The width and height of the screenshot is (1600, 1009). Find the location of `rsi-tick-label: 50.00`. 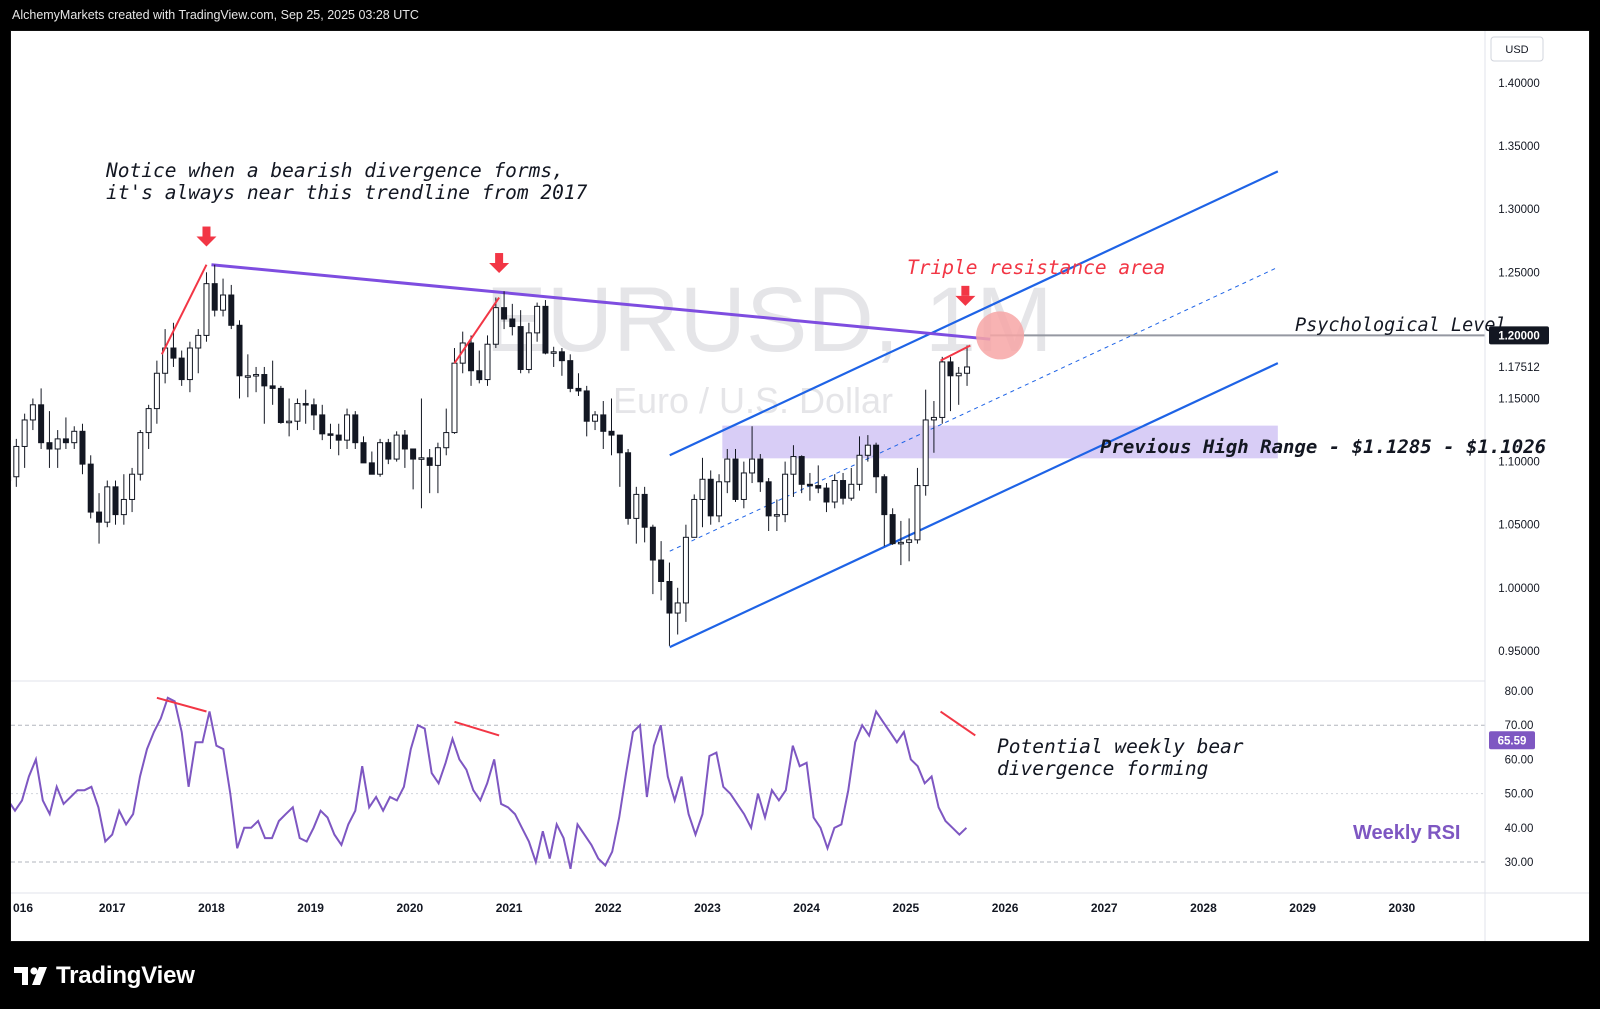

rsi-tick-label: 50.00 is located at coordinates (1519, 795).